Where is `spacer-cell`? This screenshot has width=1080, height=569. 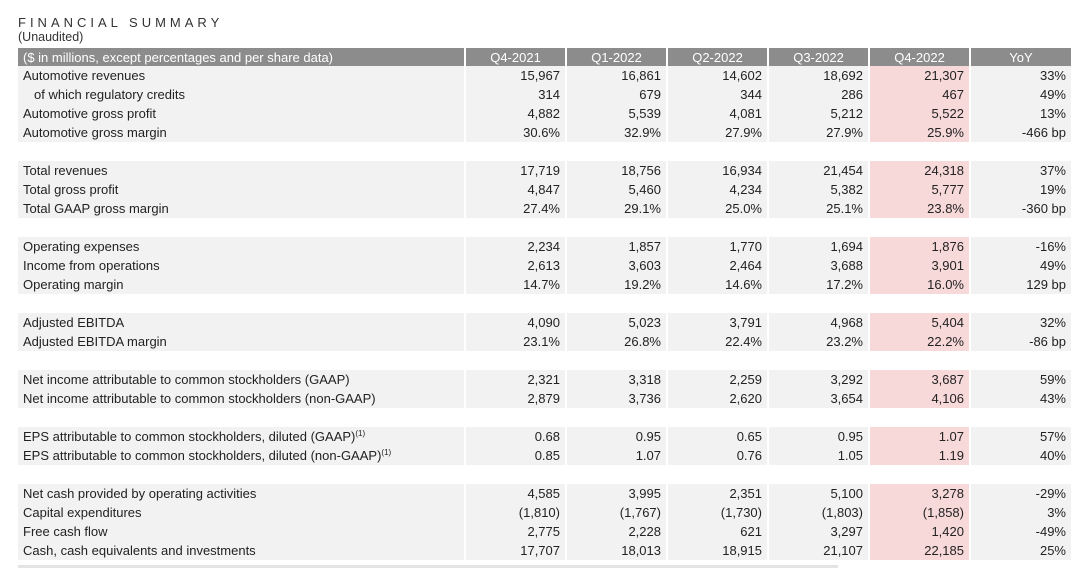
spacer-cell is located at coordinates (544, 417).